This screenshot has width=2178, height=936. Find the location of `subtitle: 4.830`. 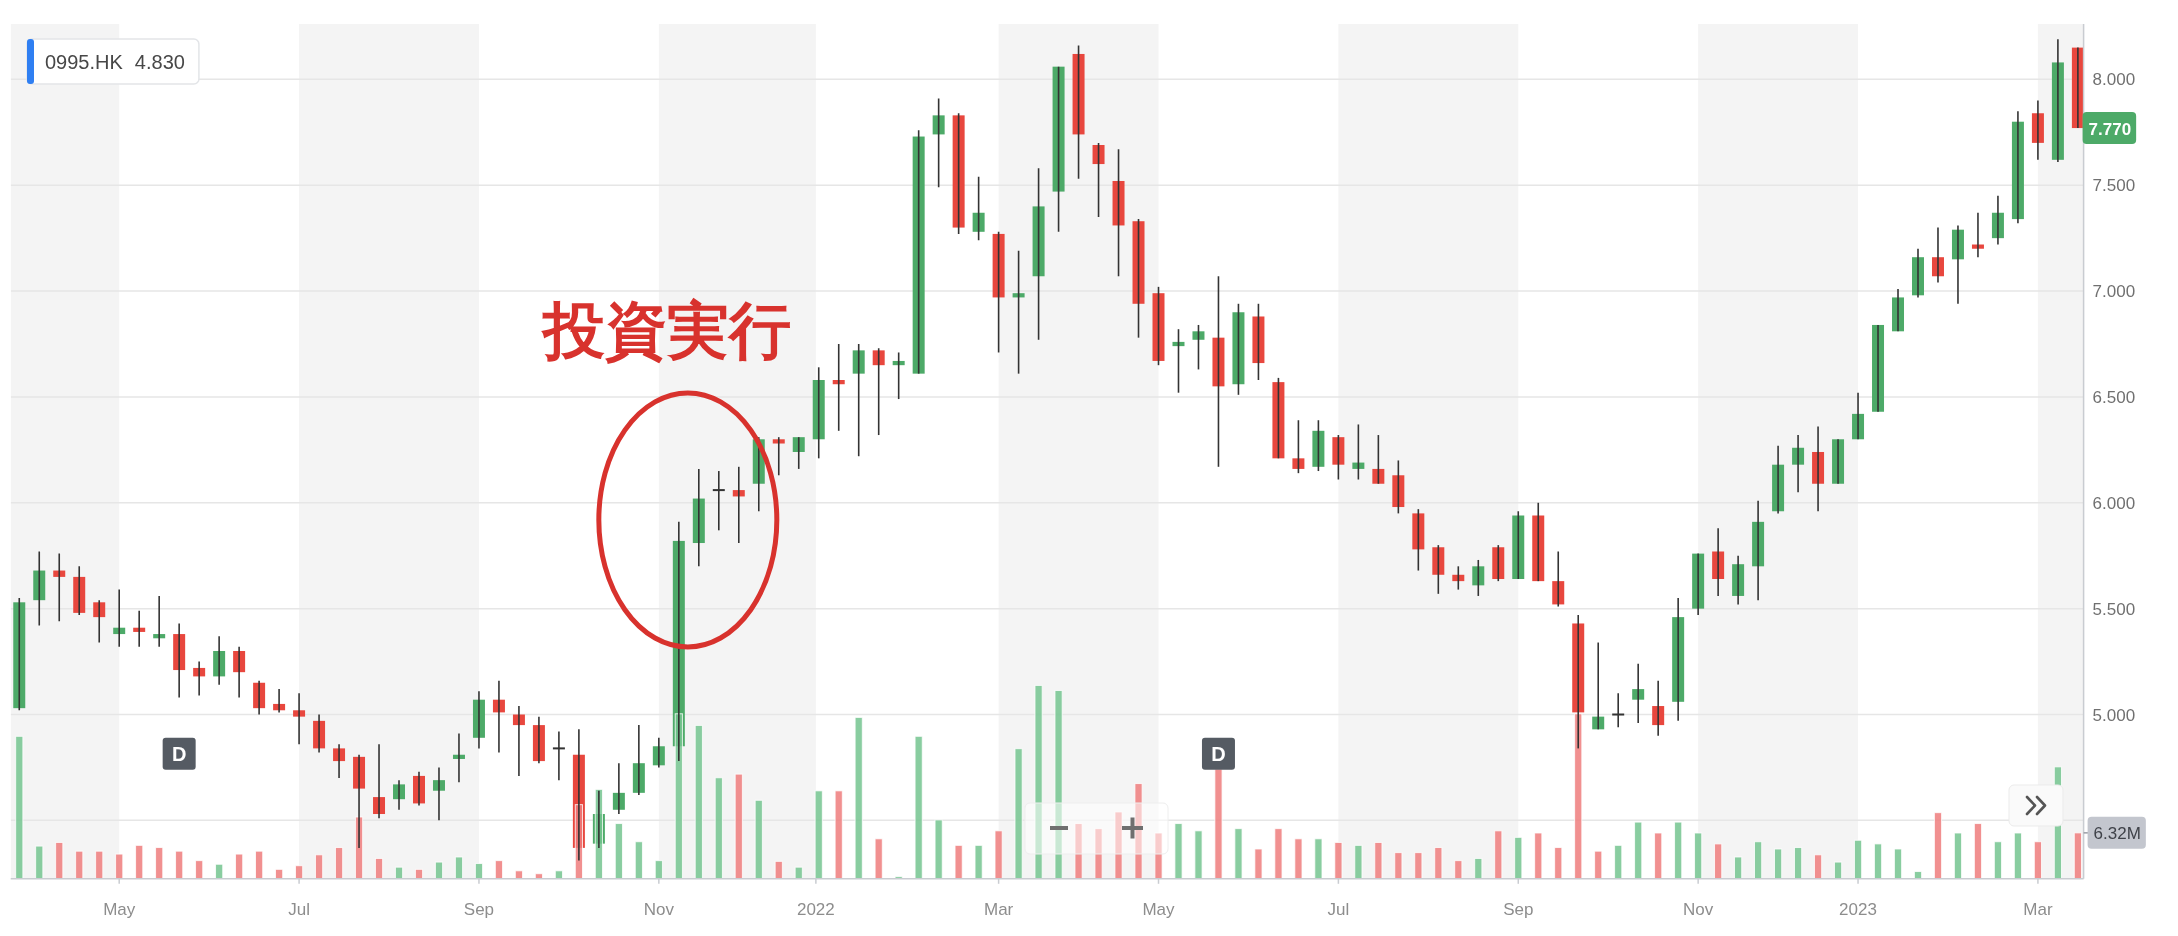

subtitle: 4.830 is located at coordinates (159, 61).